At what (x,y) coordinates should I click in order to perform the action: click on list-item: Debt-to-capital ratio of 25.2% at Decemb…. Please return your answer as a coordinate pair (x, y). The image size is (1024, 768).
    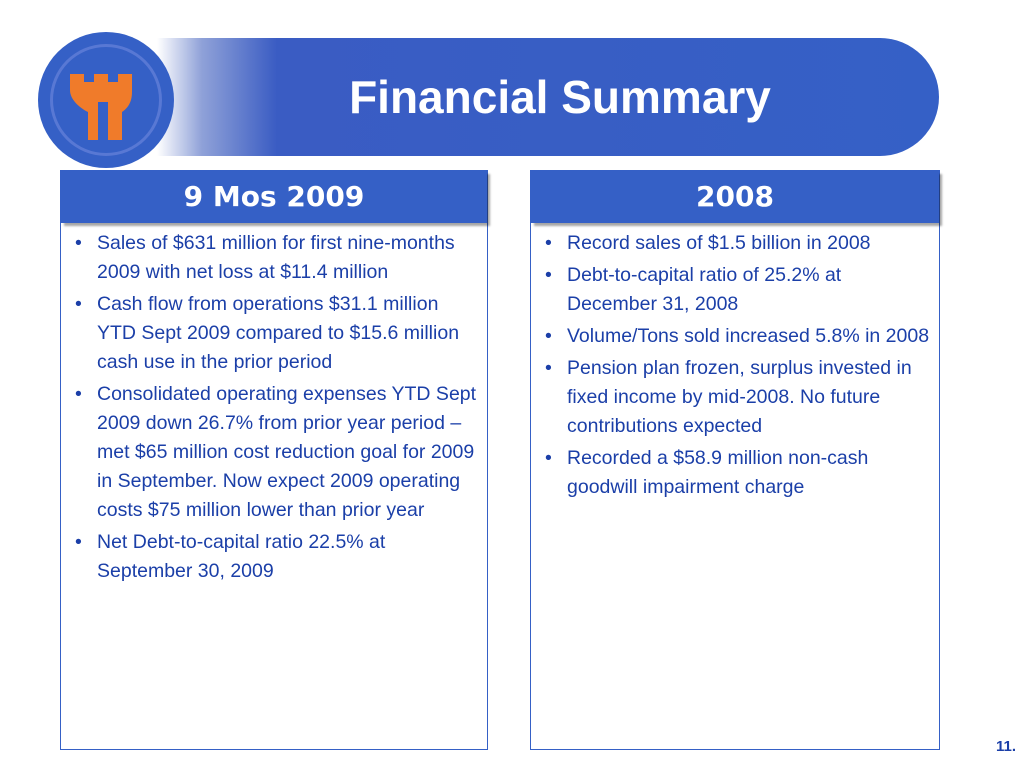
    Looking at the image, I should click on (736, 290).